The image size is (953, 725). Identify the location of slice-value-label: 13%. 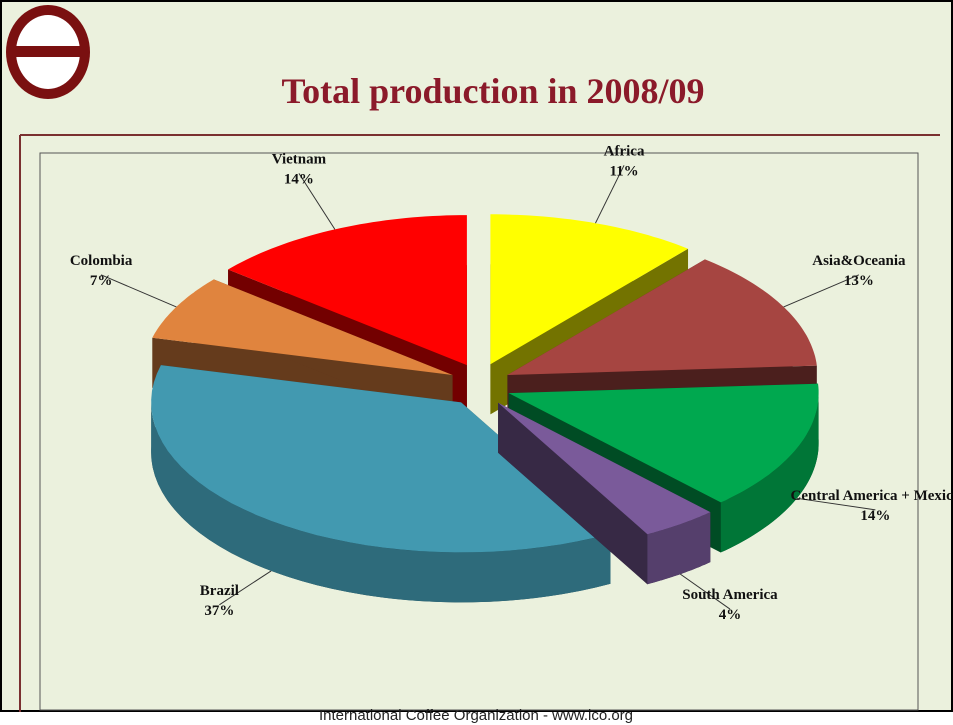
(859, 281).